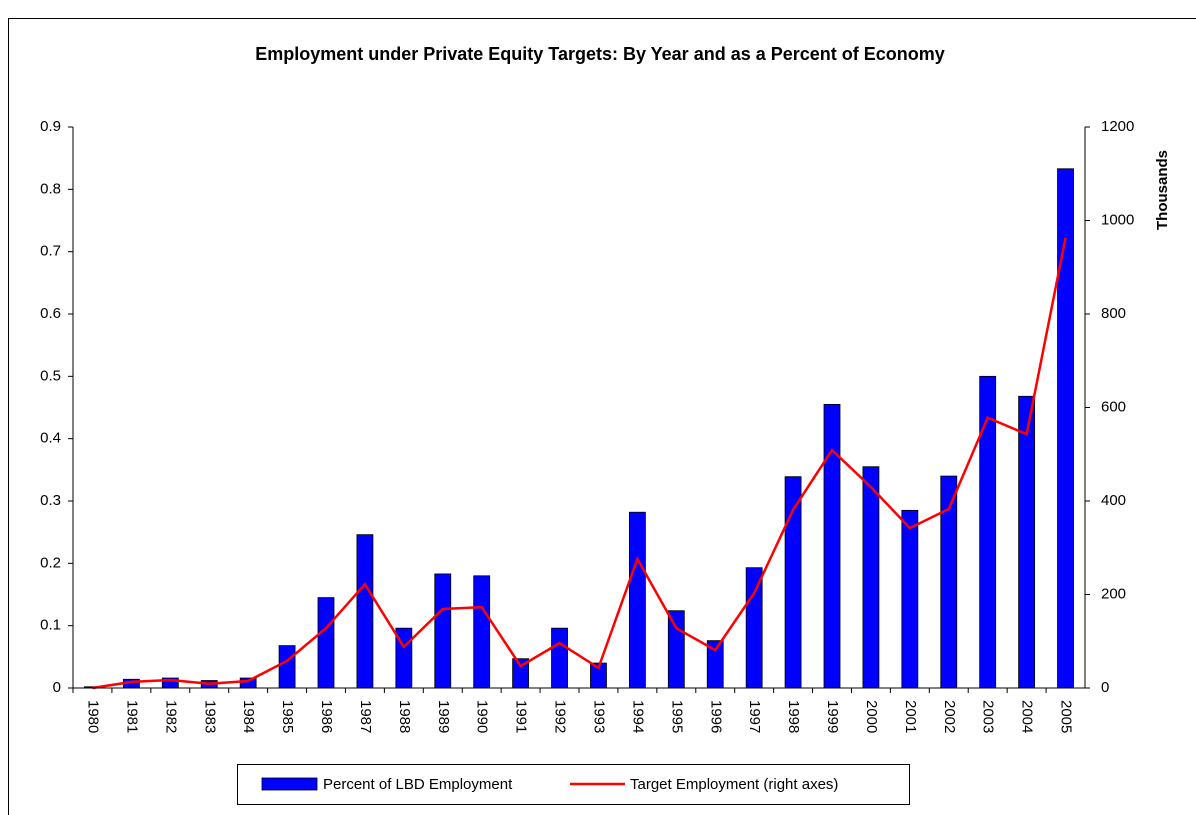  I want to click on x-tick-label: 1986, so click(326, 716).